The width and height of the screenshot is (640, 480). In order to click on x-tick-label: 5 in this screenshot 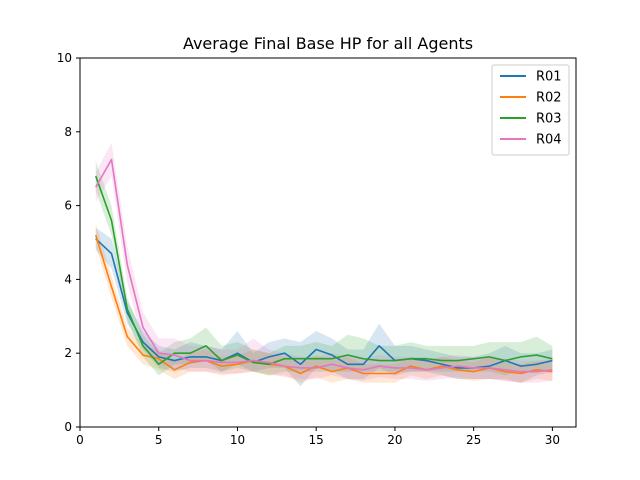, I will do `click(159, 440)`.